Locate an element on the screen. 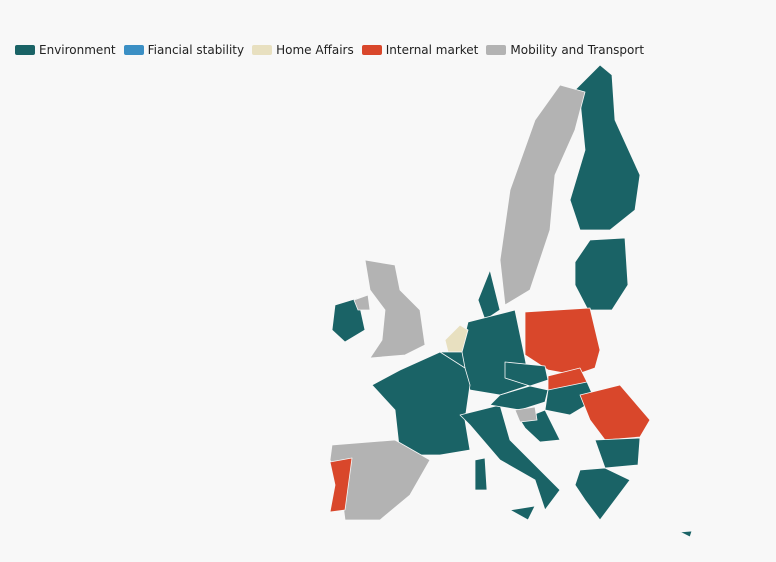 The height and width of the screenshot is (562, 776). legend-item: Environment is located at coordinates (65, 50).